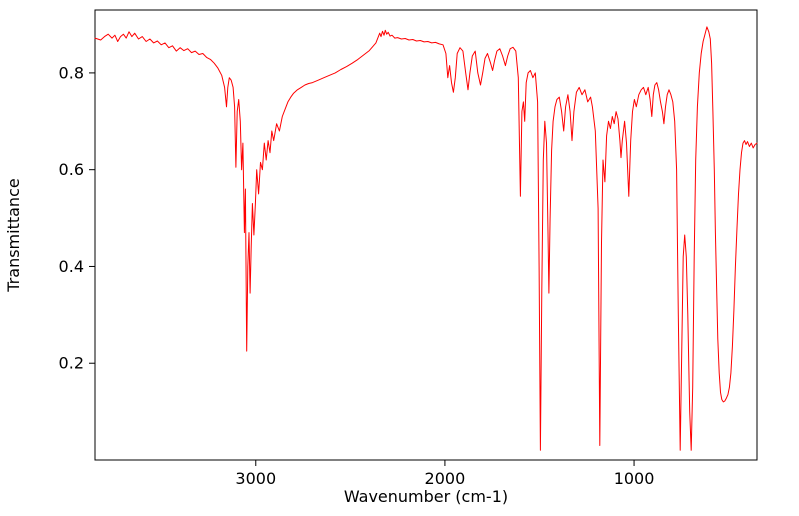 The image size is (799, 516). What do you see at coordinates (255, 478) in the screenshot?
I see `x-tick-label: 3000` at bounding box center [255, 478].